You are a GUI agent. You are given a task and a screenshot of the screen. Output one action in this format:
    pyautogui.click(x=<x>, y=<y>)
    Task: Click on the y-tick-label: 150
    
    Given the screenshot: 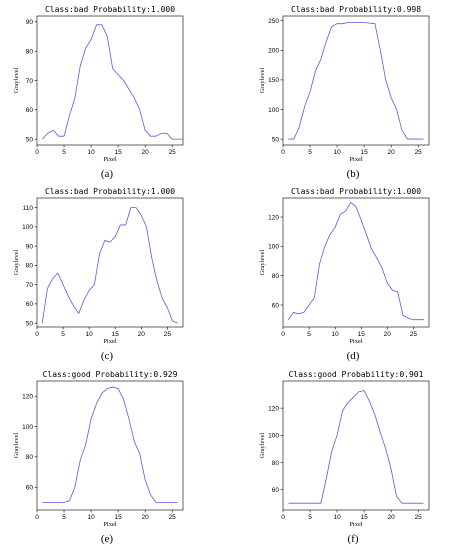 What is the action you would take?
    pyautogui.click(x=273, y=80)
    